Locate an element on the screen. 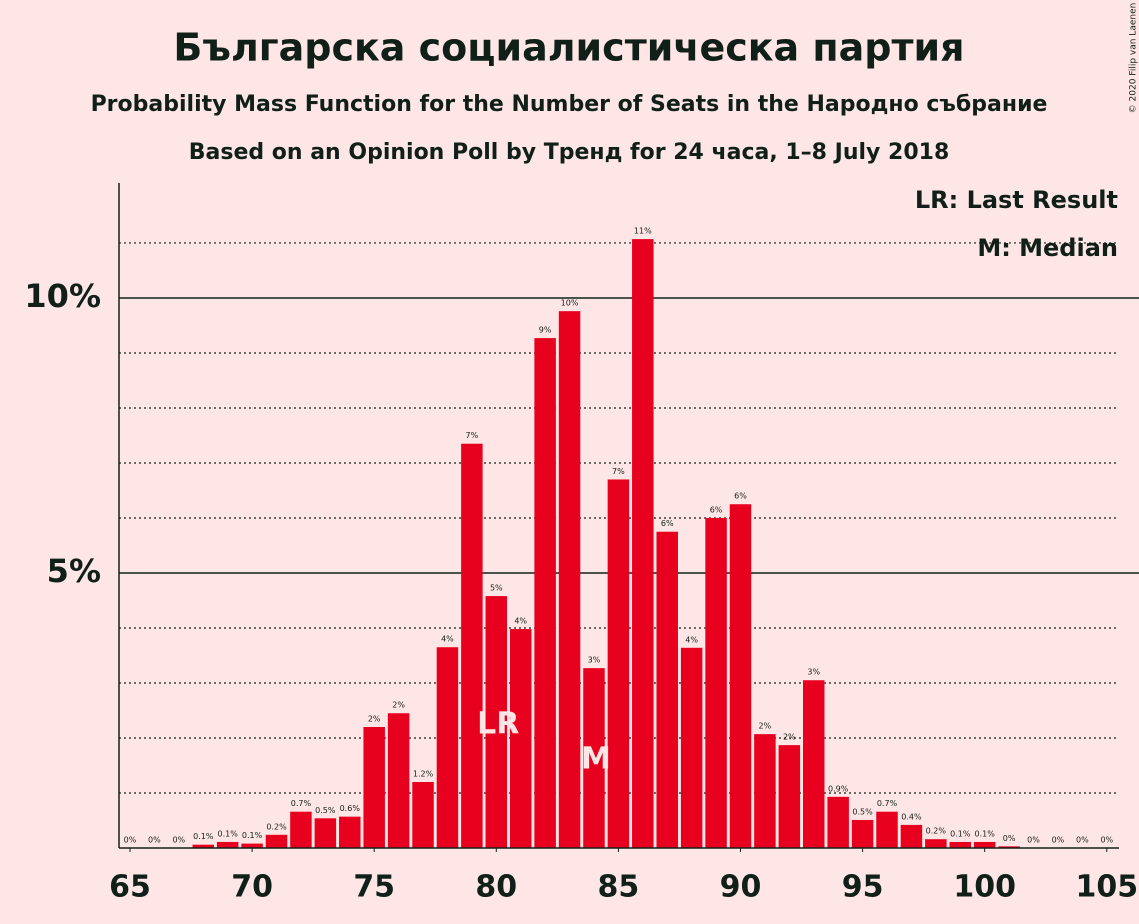 The height and width of the screenshot is (924, 1139). value-label: 0.4% is located at coordinates (911, 816).